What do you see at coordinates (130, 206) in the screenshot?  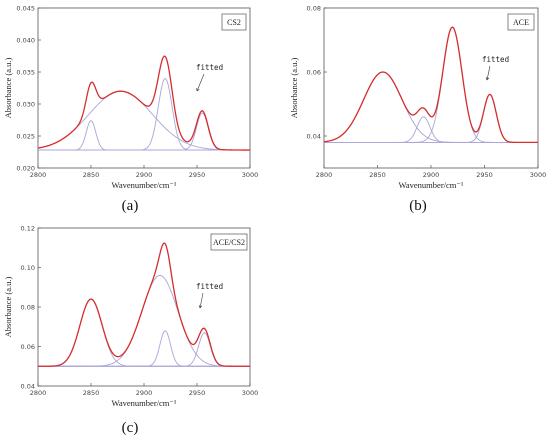 I see `panel-caption: (a)` at bounding box center [130, 206].